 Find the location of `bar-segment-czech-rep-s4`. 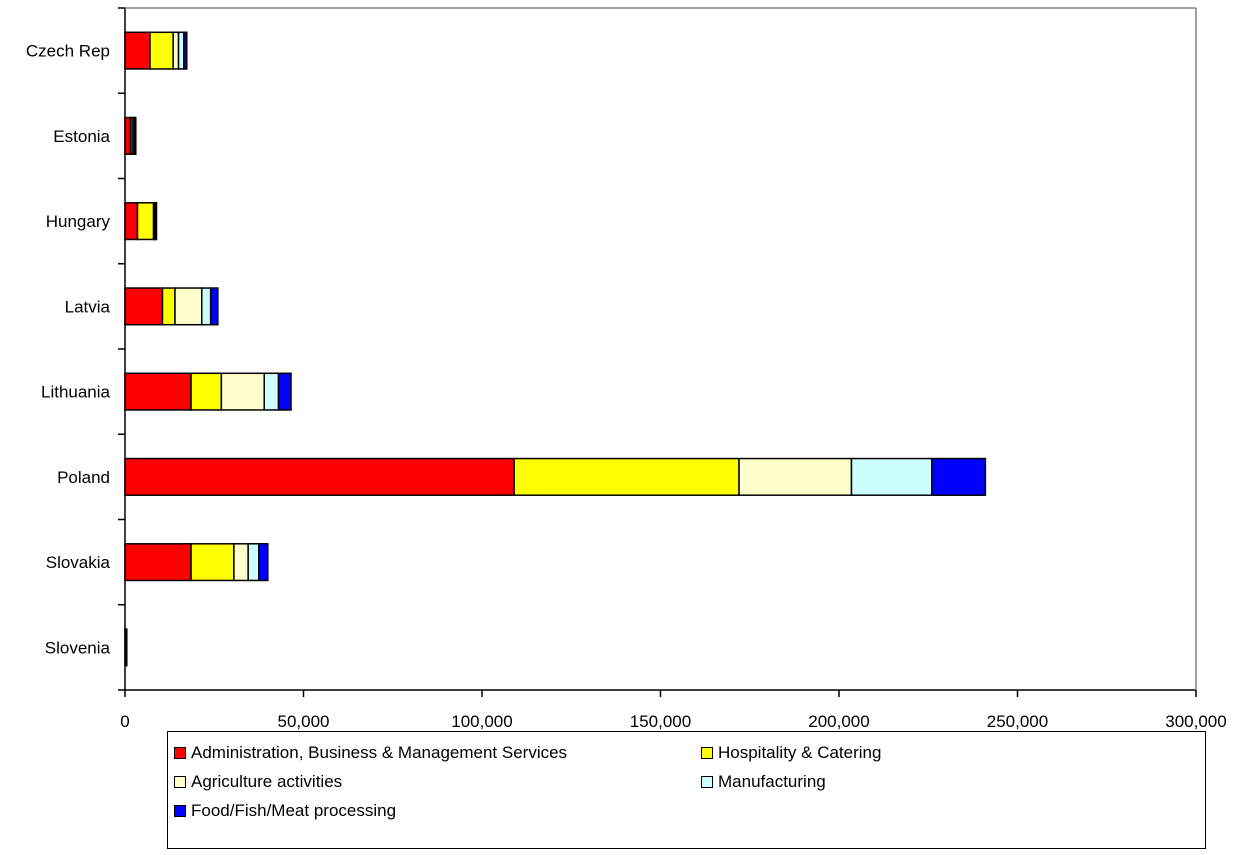

bar-segment-czech-rep-s4 is located at coordinates (185, 50).